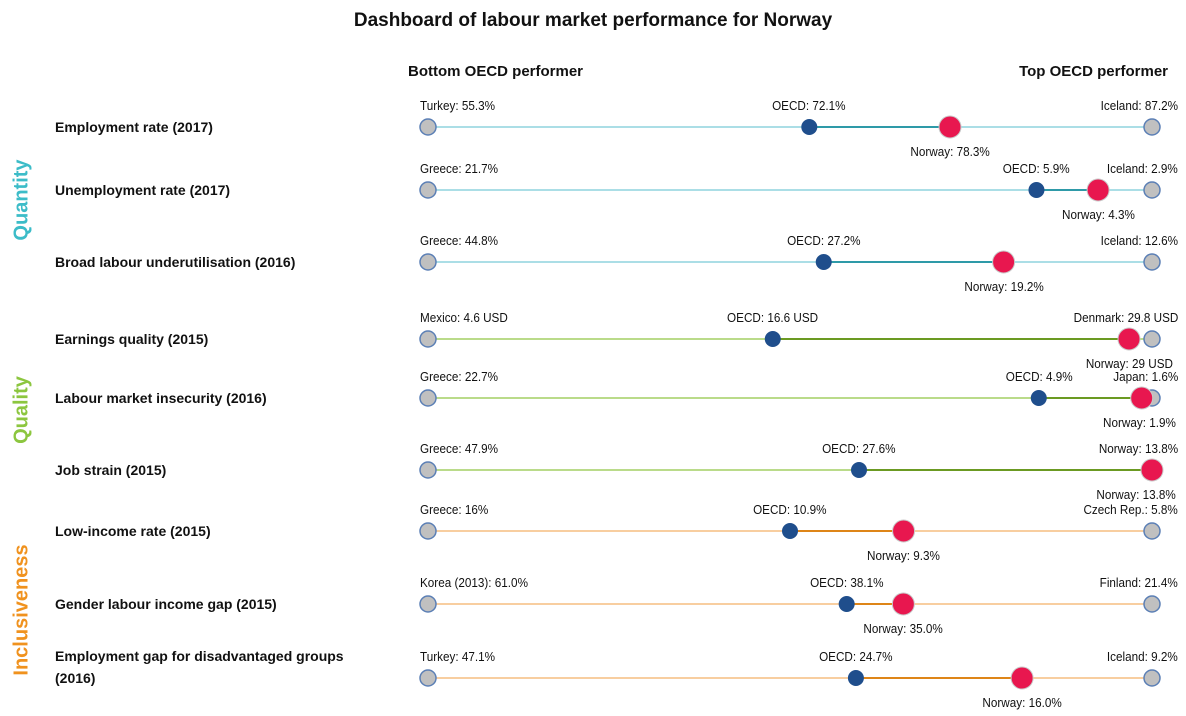 The height and width of the screenshot is (716, 1186). What do you see at coordinates (859, 448) in the screenshot?
I see `oecd-label: OECD: 27.6%` at bounding box center [859, 448].